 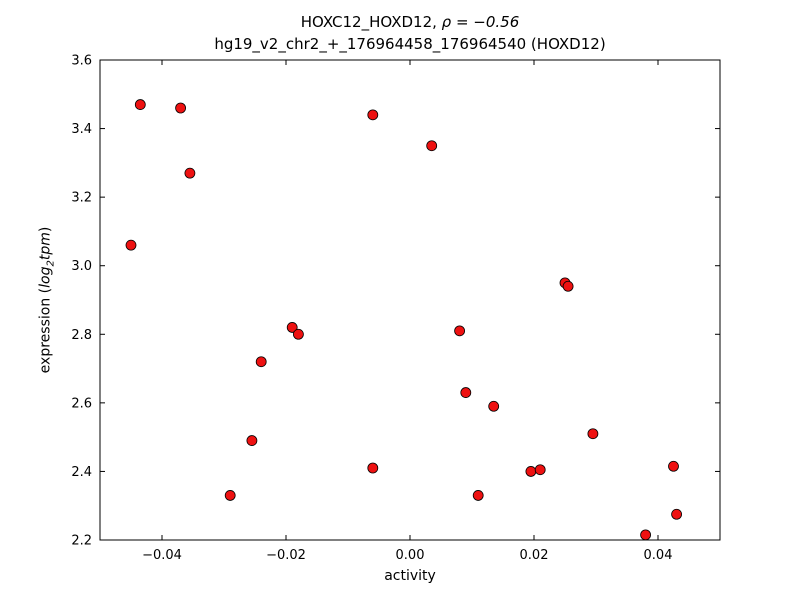 What do you see at coordinates (81, 335) in the screenshot?
I see `y-tick-label: 2.8` at bounding box center [81, 335].